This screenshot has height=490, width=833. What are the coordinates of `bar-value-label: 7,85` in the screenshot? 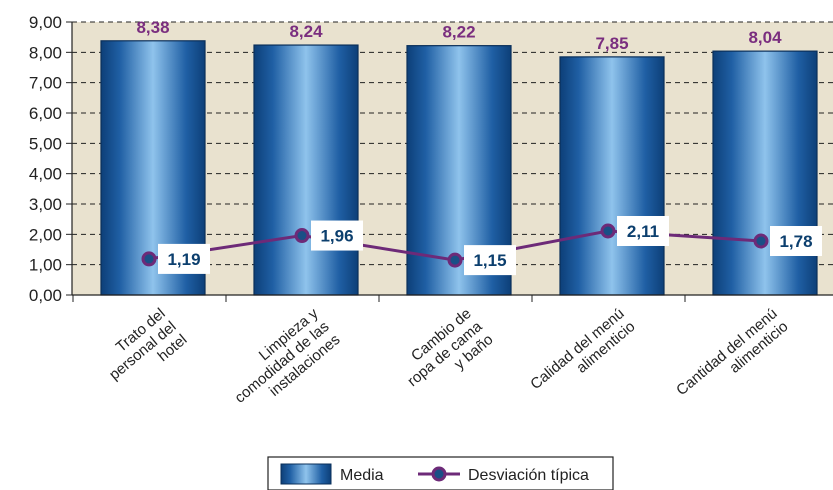 It's located at (611, 43).